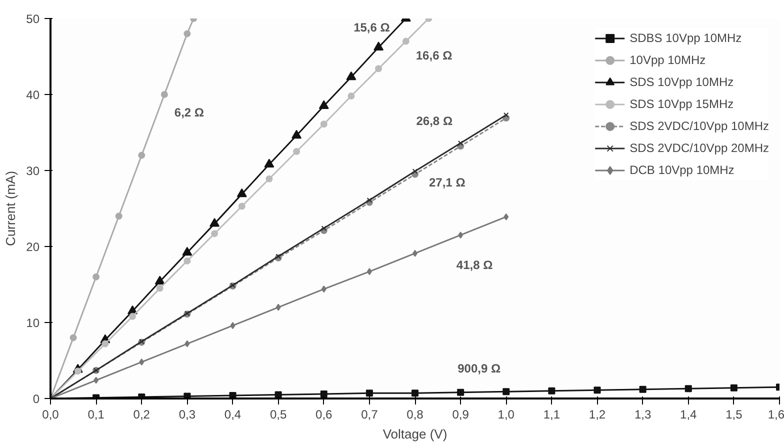  Describe the element at coordinates (699, 126) in the screenshot. I see `legend-label: SDS 2VDC/10Vpp 10MHz` at that location.